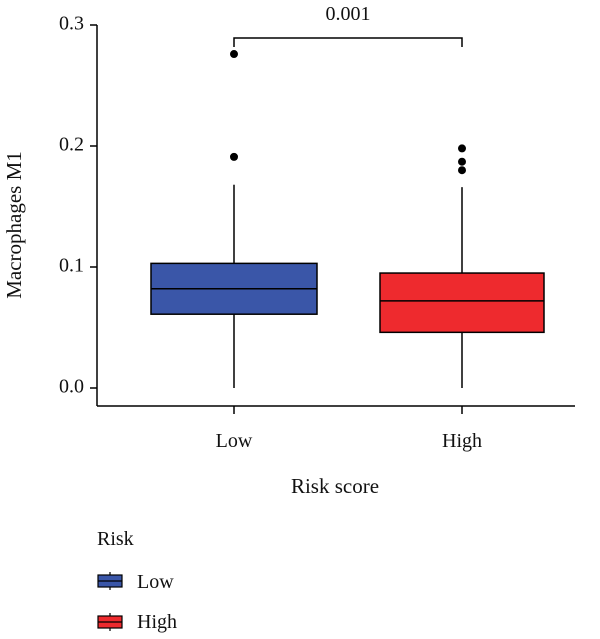 Image resolution: width=600 pixels, height=639 pixels. Describe the element at coordinates (157, 622) in the screenshot. I see `legend-label-high: High` at that location.